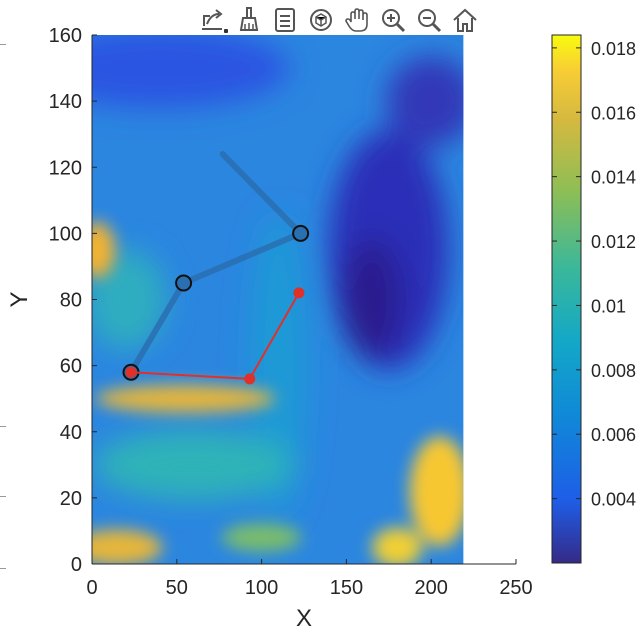  Describe the element at coordinates (613, 49) in the screenshot. I see `colorbar-tick-label: 0.018` at that location.